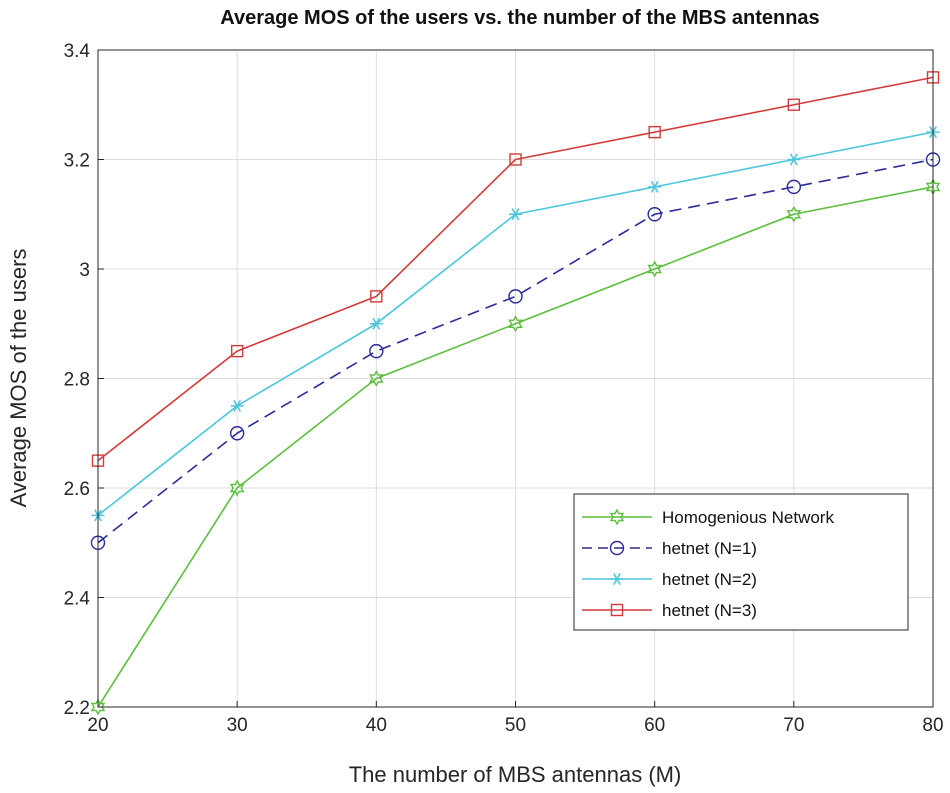 The width and height of the screenshot is (950, 793). I want to click on x-tick-label: 50, so click(515, 725).